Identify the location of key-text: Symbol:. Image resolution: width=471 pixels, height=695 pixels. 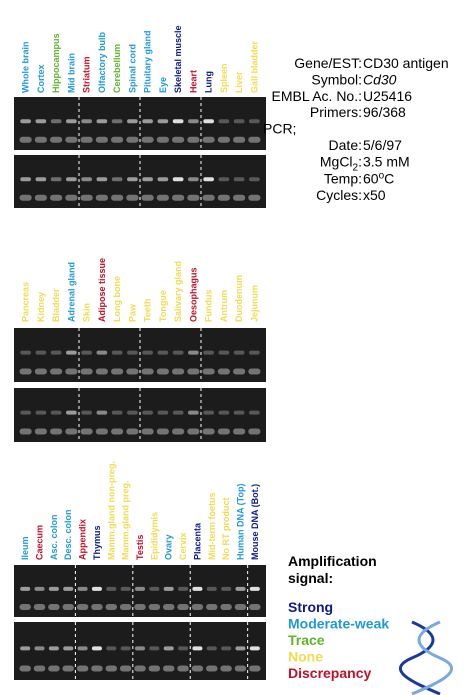
(336, 79).